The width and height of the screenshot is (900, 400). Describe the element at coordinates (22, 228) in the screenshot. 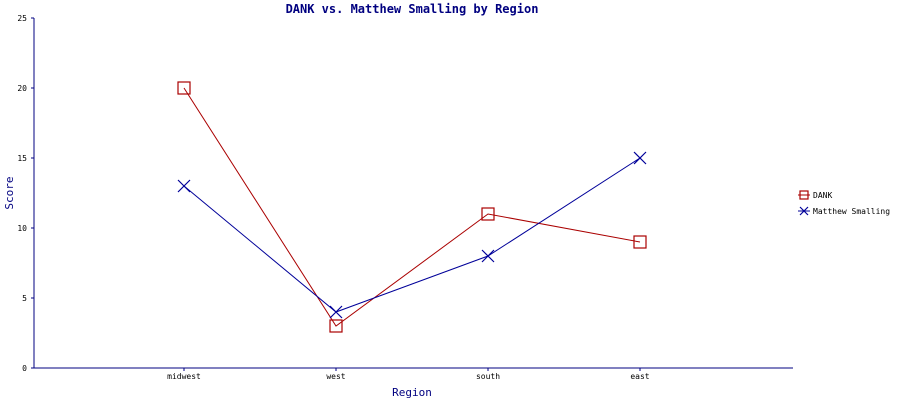

I see `y-tick-label: 10` at that location.